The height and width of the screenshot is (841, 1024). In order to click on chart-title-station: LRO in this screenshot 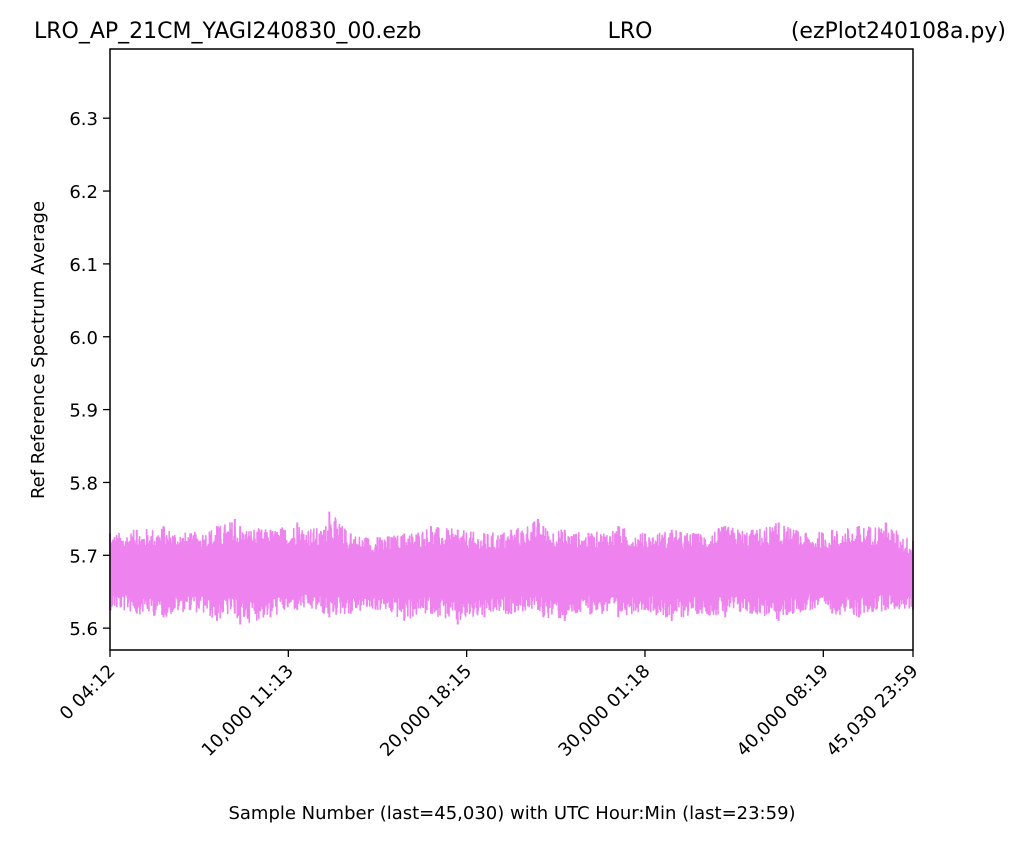, I will do `click(630, 31)`.